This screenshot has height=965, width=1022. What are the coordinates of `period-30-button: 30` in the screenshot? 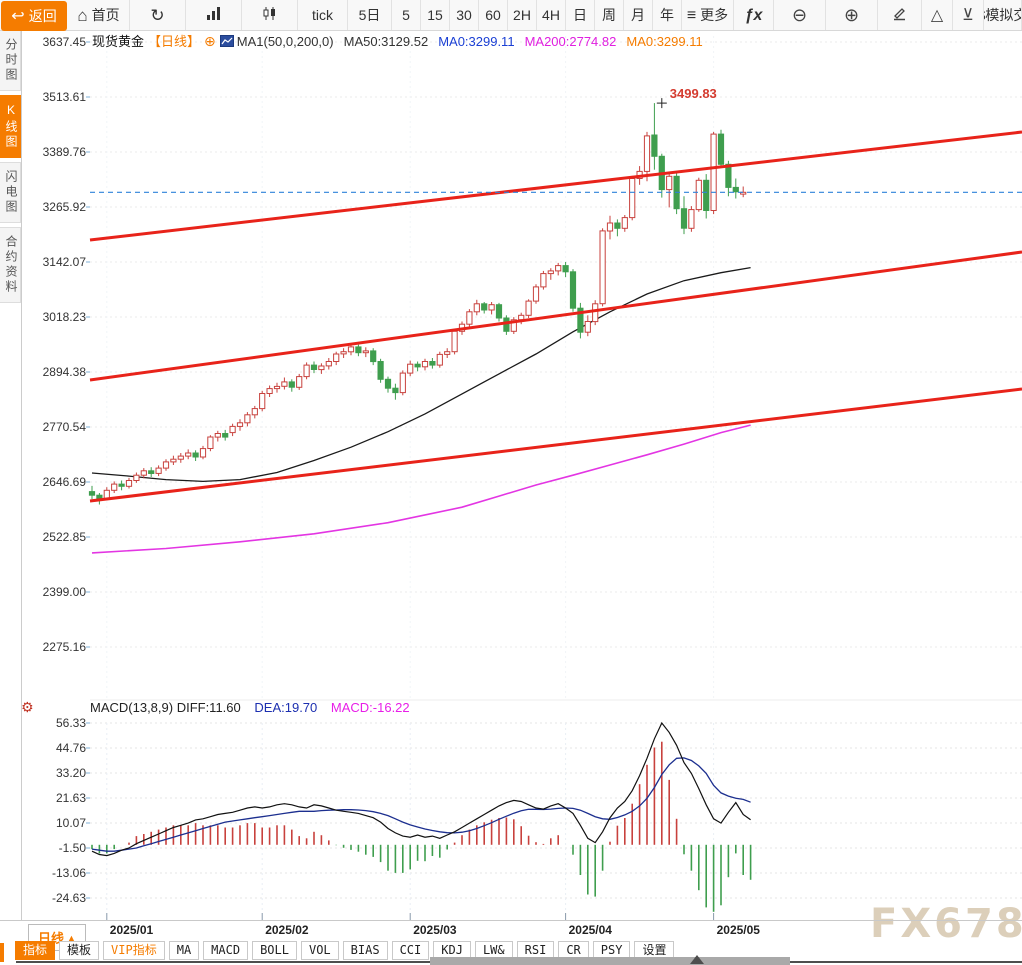 It's located at (464, 15).